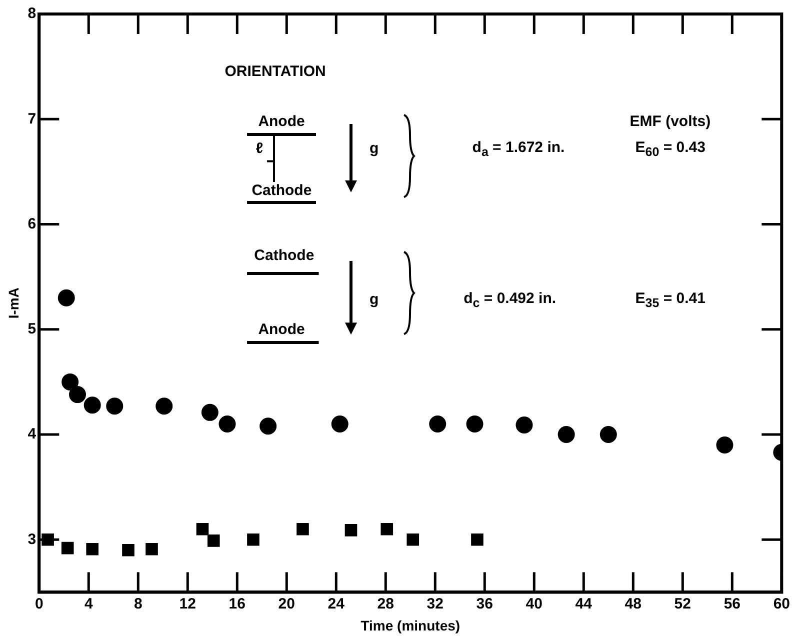 The image size is (793, 641). Describe the element at coordinates (670, 300) in the screenshot. I see `annotation: E$_{35}$ = 0.41` at that location.